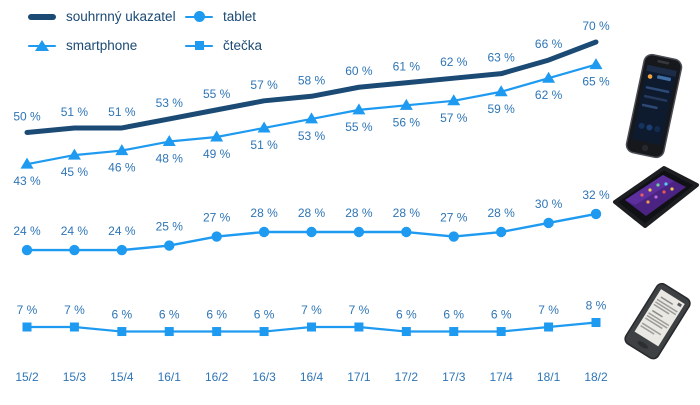 The height and width of the screenshot is (405, 700). I want to click on legend-label-tablet: tablet, so click(240, 16).